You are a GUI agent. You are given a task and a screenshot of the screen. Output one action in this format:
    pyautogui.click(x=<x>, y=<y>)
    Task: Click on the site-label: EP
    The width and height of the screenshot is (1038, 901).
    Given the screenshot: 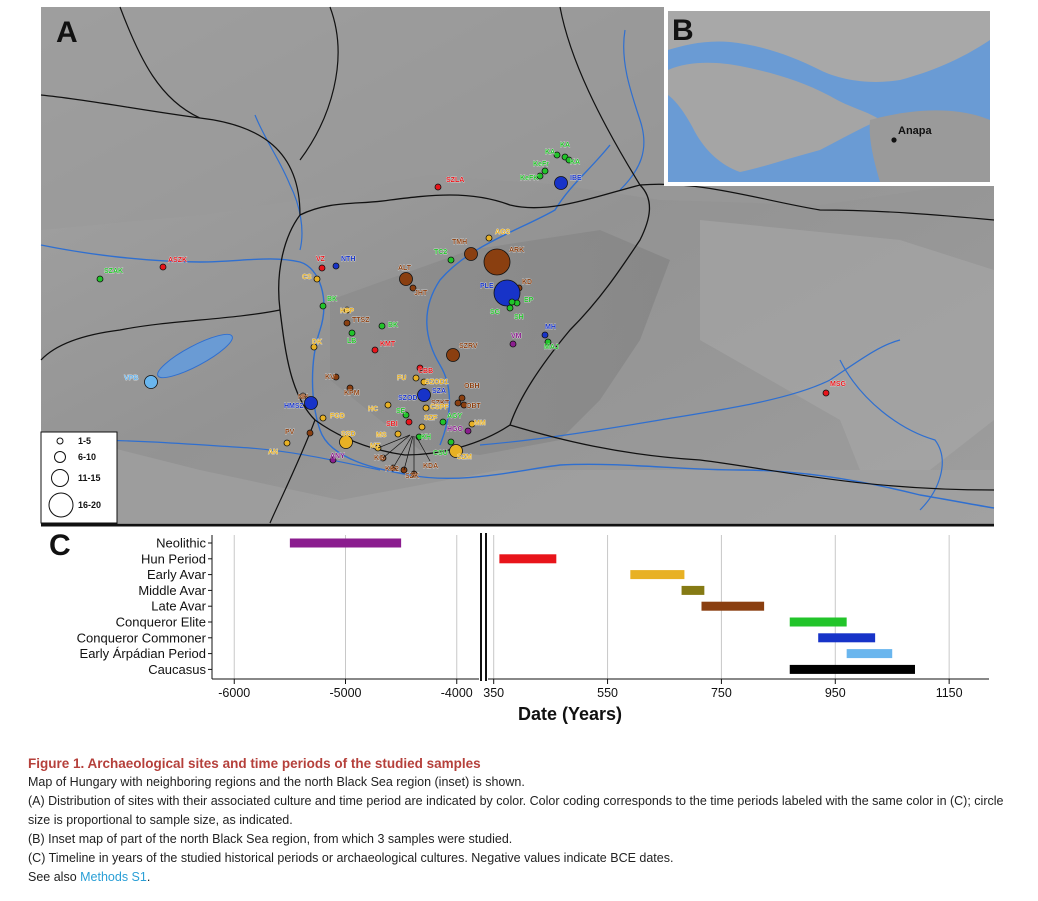 What is the action you would take?
    pyautogui.click(x=529, y=300)
    